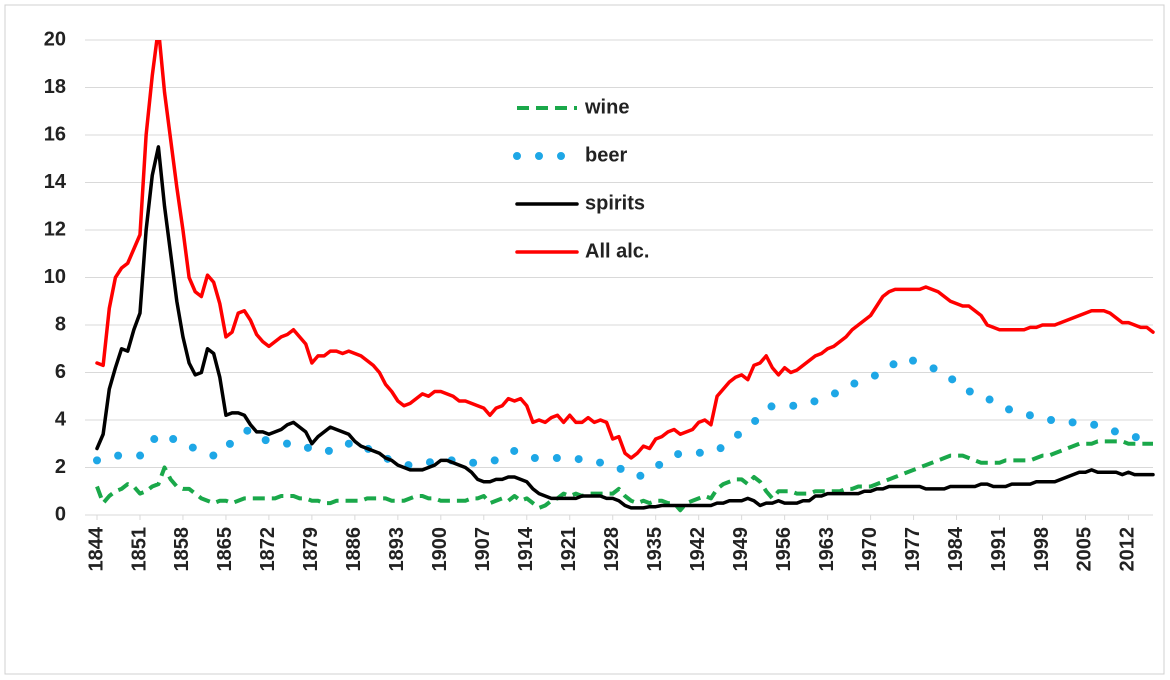  Describe the element at coordinates (60, 324) in the screenshot. I see `y-tick-label: 8` at that location.